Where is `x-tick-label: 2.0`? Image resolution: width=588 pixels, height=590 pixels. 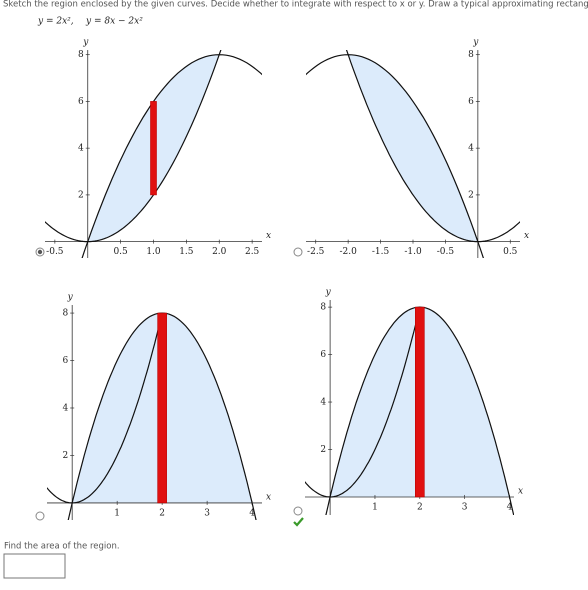
x-tick-label: 2.0 is located at coordinates (219, 252).